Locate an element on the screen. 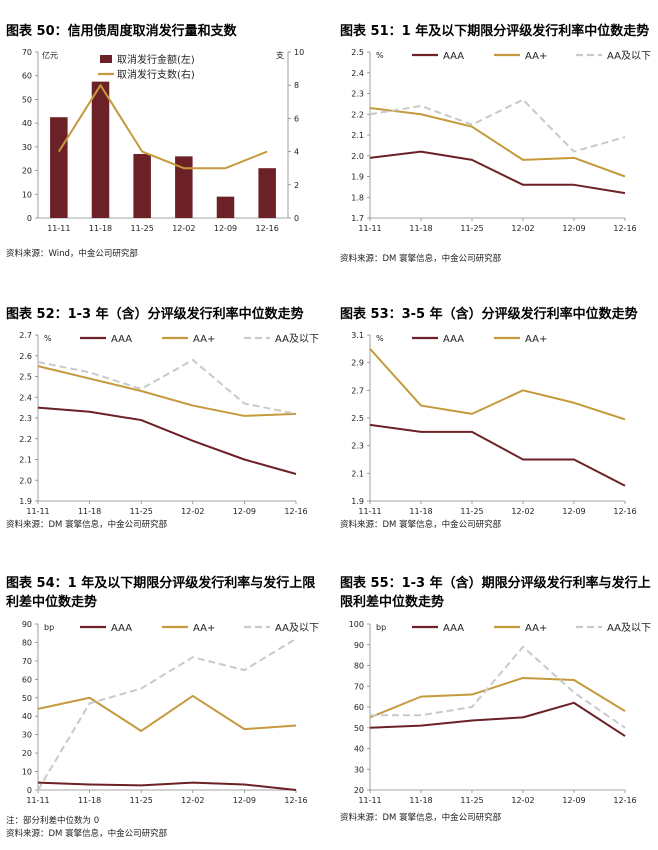 This screenshot has height=850, width=658. legend-label: 取消发行支数(右) is located at coordinates (156, 74).